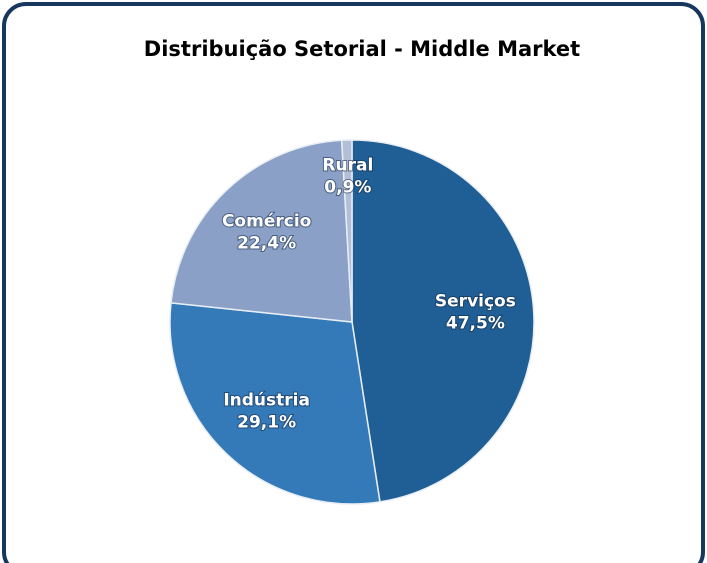 The width and height of the screenshot is (707, 563). I want to click on slice-category: Indústria, so click(266, 401).